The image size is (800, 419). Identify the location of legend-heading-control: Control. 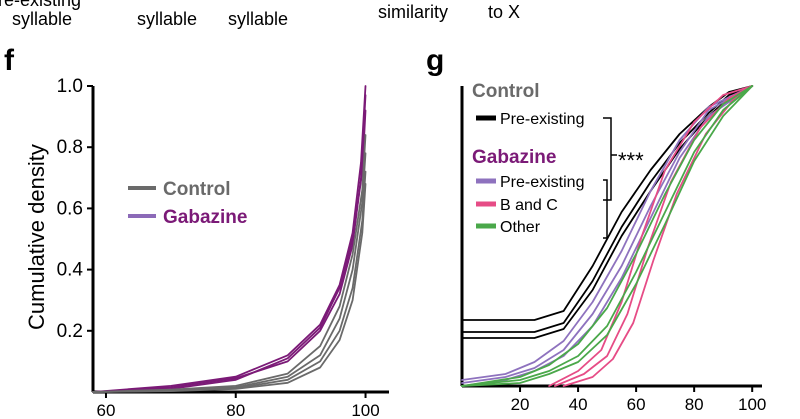
(506, 91).